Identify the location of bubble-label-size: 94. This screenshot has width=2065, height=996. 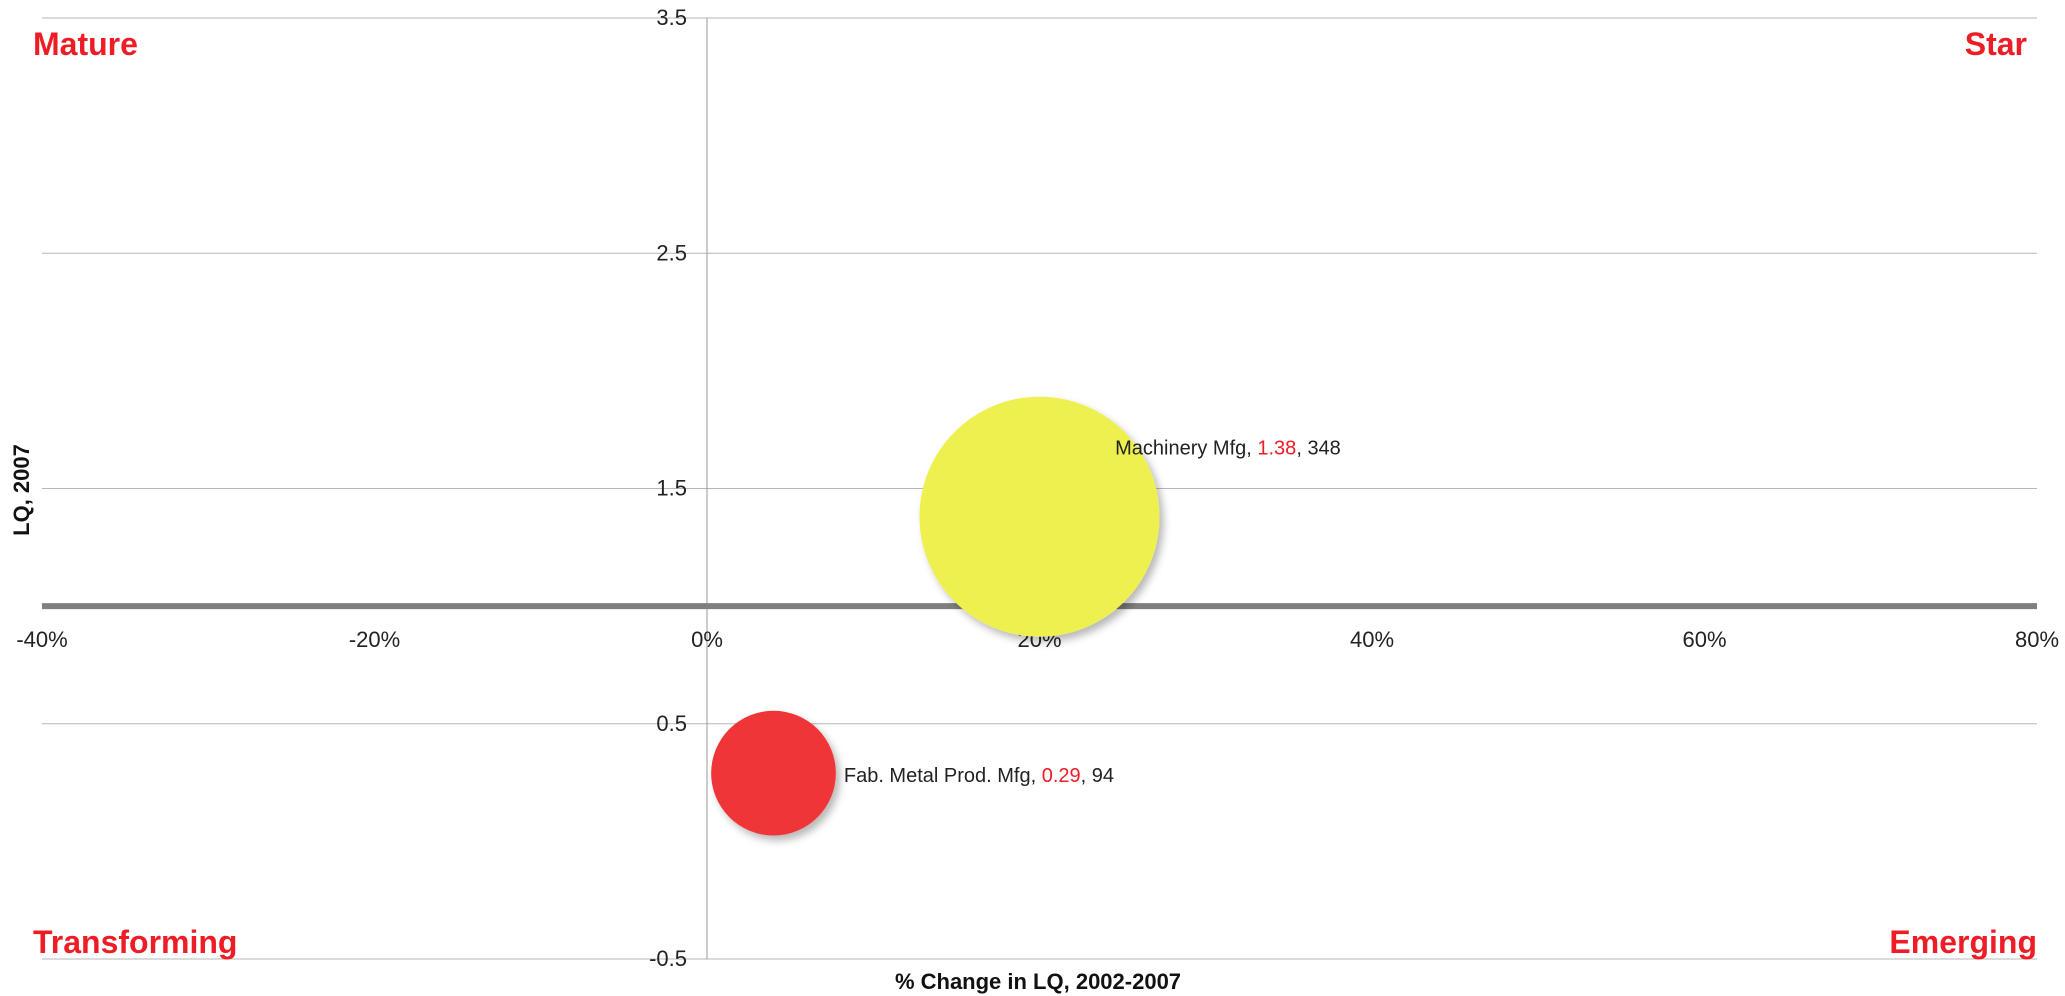
(1103, 776).